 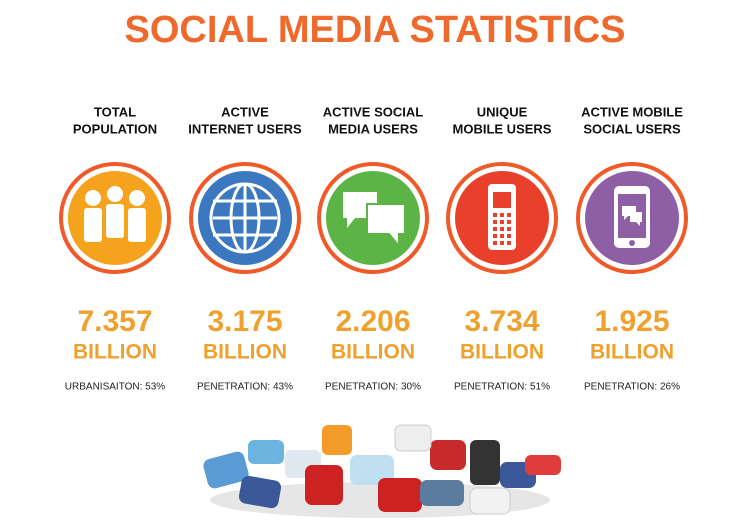 I want to click on stat-label: TOTAL, so click(x=115, y=111).